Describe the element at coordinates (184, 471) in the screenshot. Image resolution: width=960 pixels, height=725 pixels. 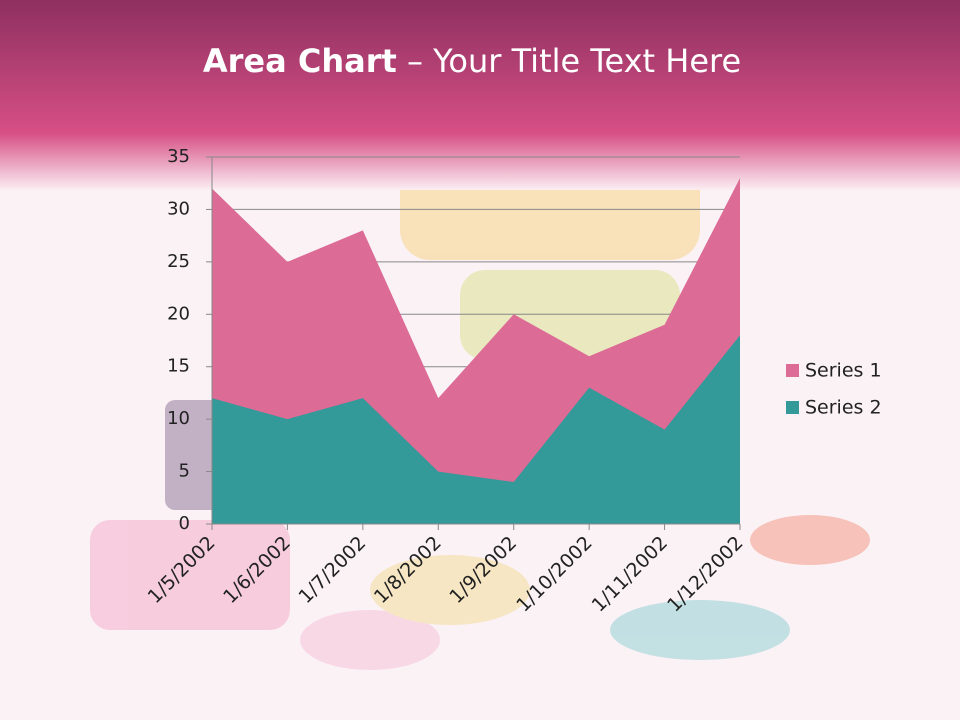
I see `y-tick-label: 5` at that location.